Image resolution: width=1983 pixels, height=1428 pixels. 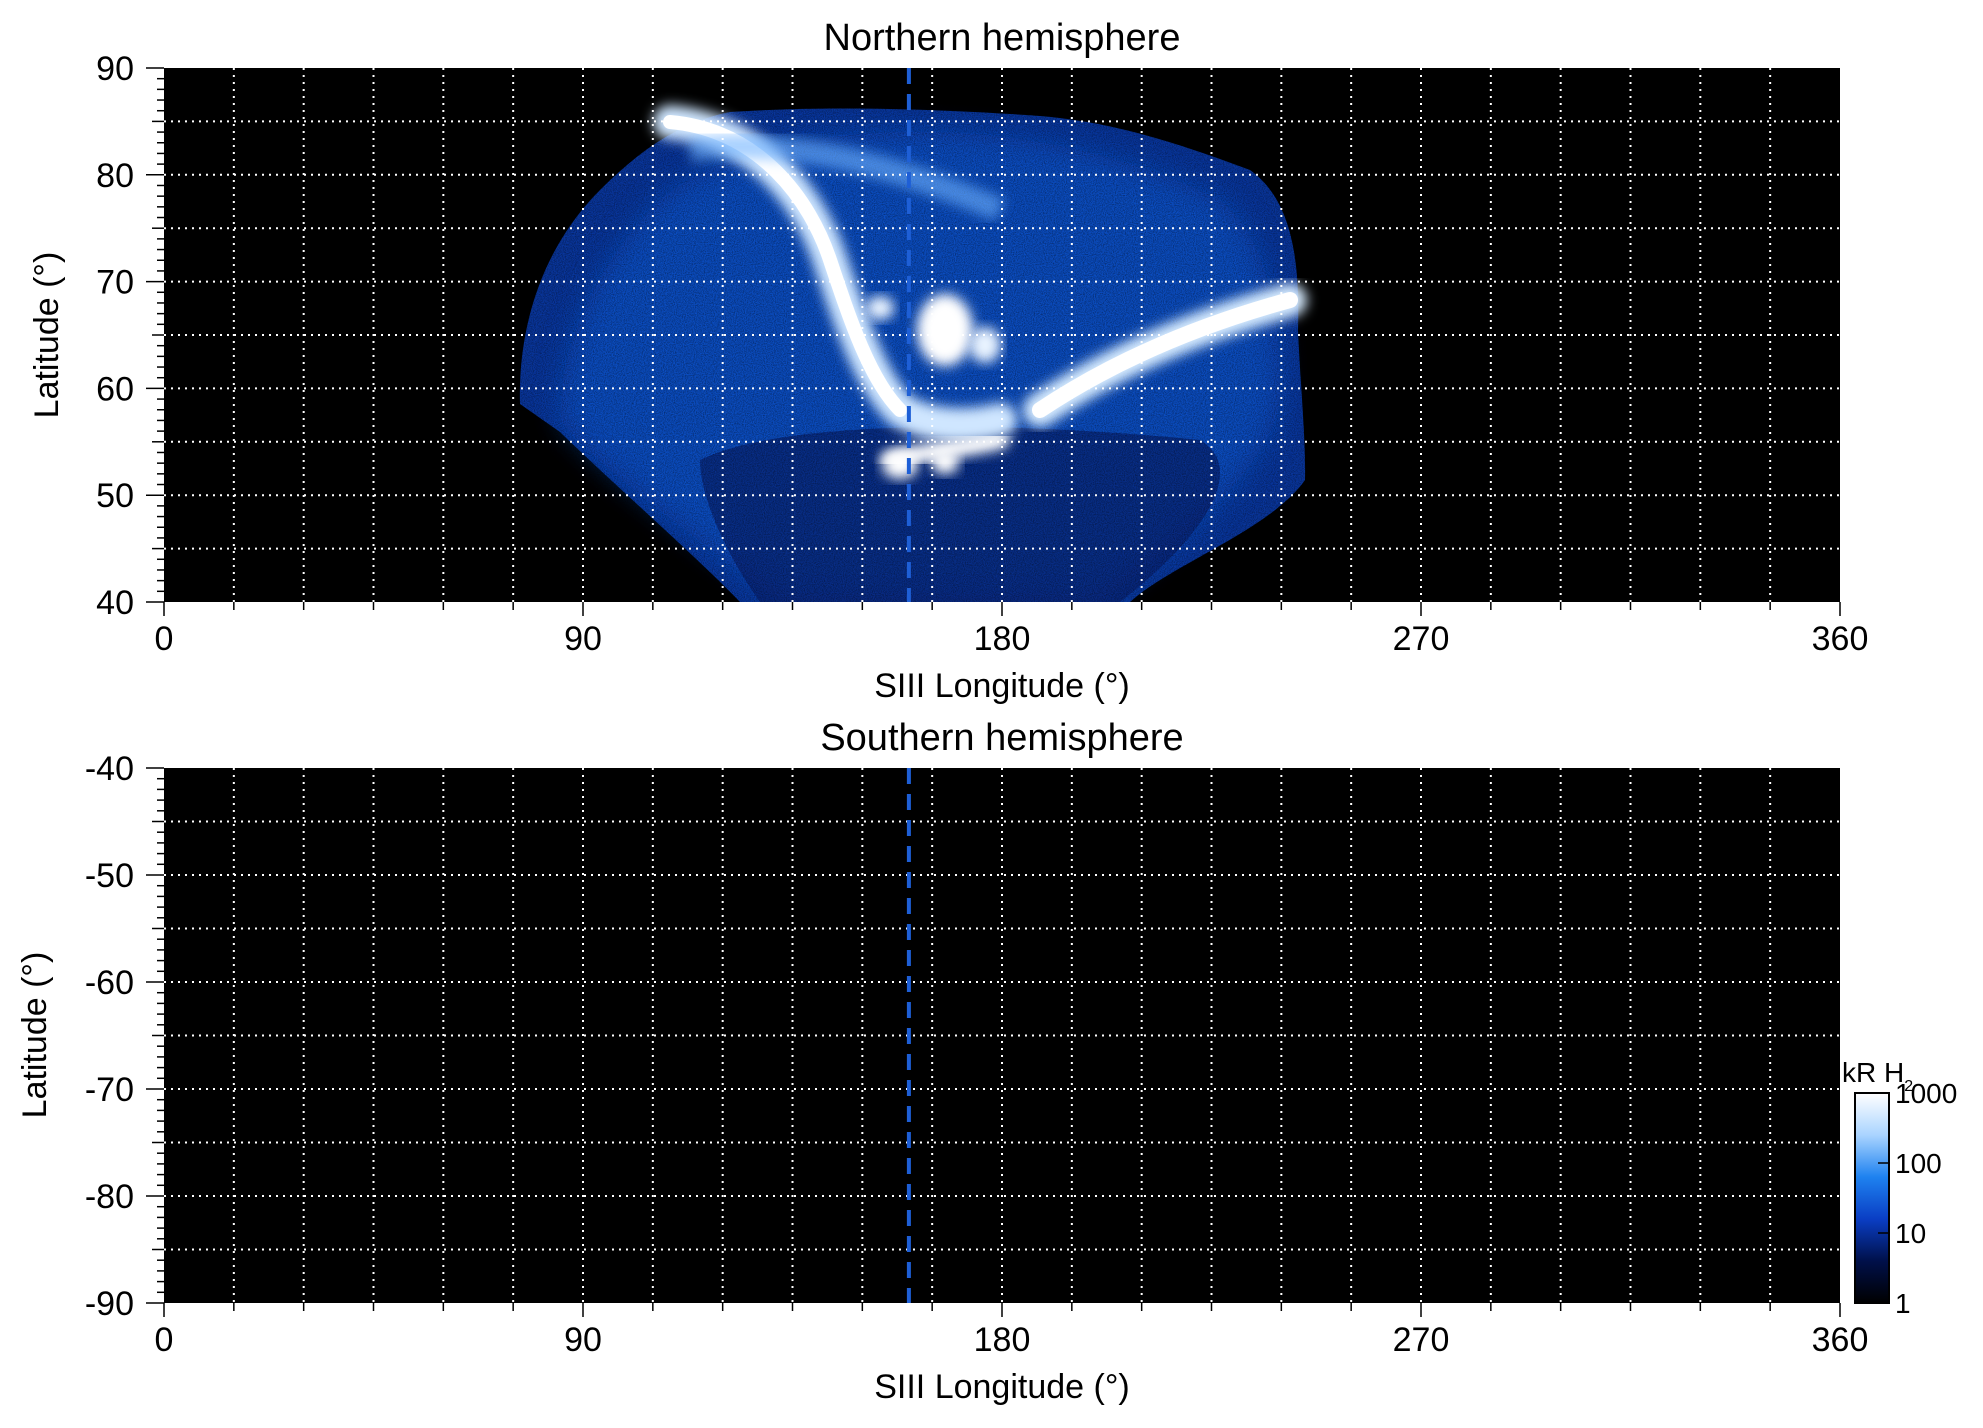 I want to click on y-tick-label: -70, so click(x=109, y=1090).